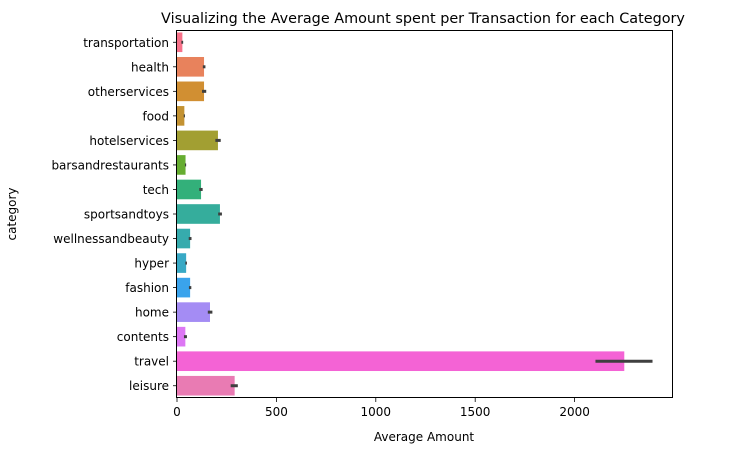 The height and width of the screenshot is (457, 737). Describe the element at coordinates (181, 336) in the screenshot. I see `bar-contents` at that location.